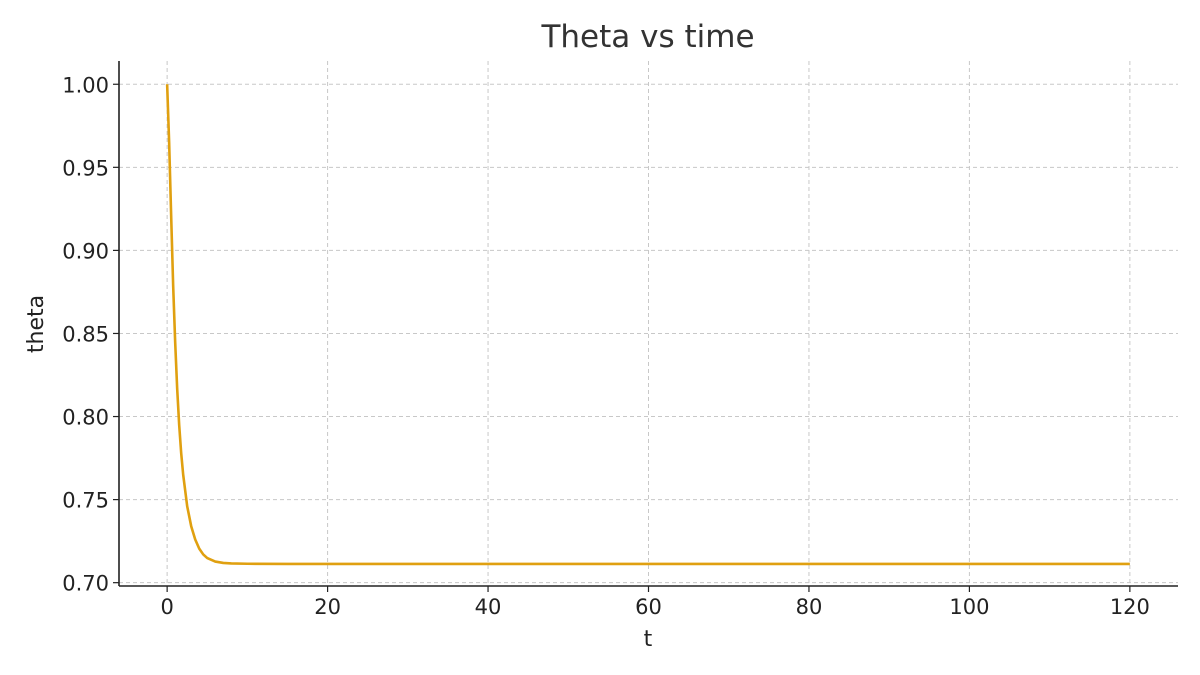 This screenshot has width=1200, height=675. What do you see at coordinates (85, 501) in the screenshot?
I see `y-tick-label: 0.75` at bounding box center [85, 501].